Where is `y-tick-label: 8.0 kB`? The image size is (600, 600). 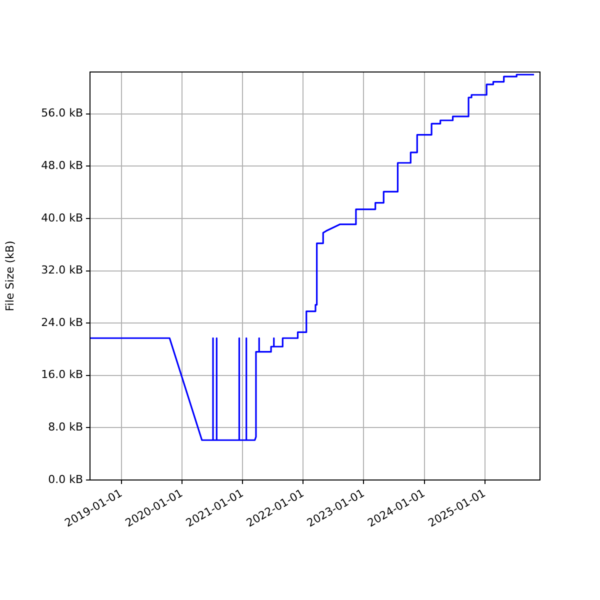 y-tick-label: 8.0 kB is located at coordinates (65, 427).